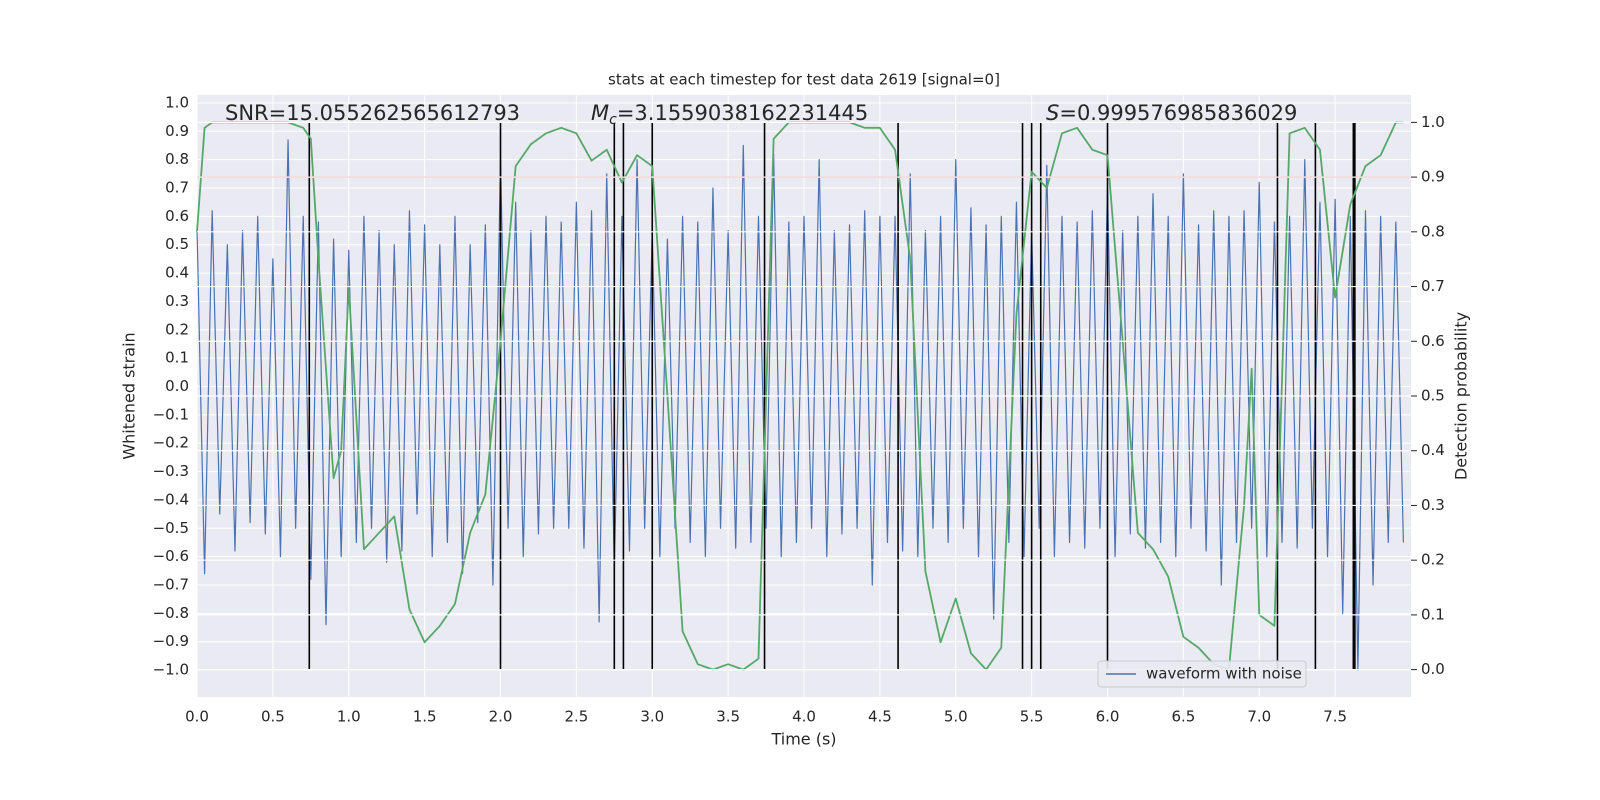 This screenshot has width=1600, height=800. I want to click on x-tick-label: 4.5, so click(880, 717).